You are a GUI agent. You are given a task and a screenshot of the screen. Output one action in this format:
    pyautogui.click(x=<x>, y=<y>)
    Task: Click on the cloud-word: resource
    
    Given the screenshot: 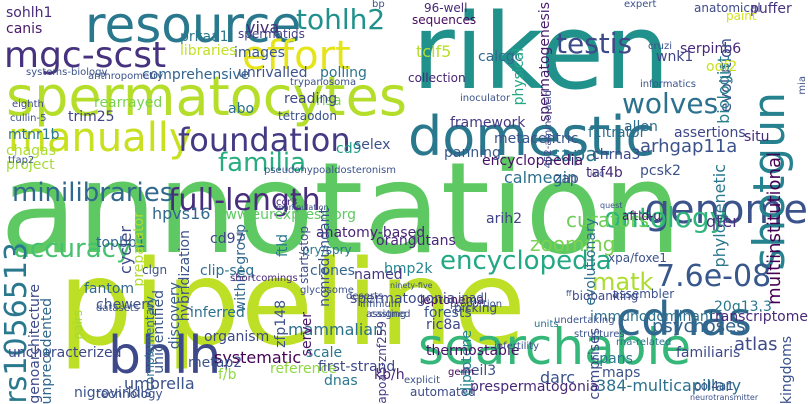 What is the action you would take?
    pyautogui.click(x=193, y=27)
    